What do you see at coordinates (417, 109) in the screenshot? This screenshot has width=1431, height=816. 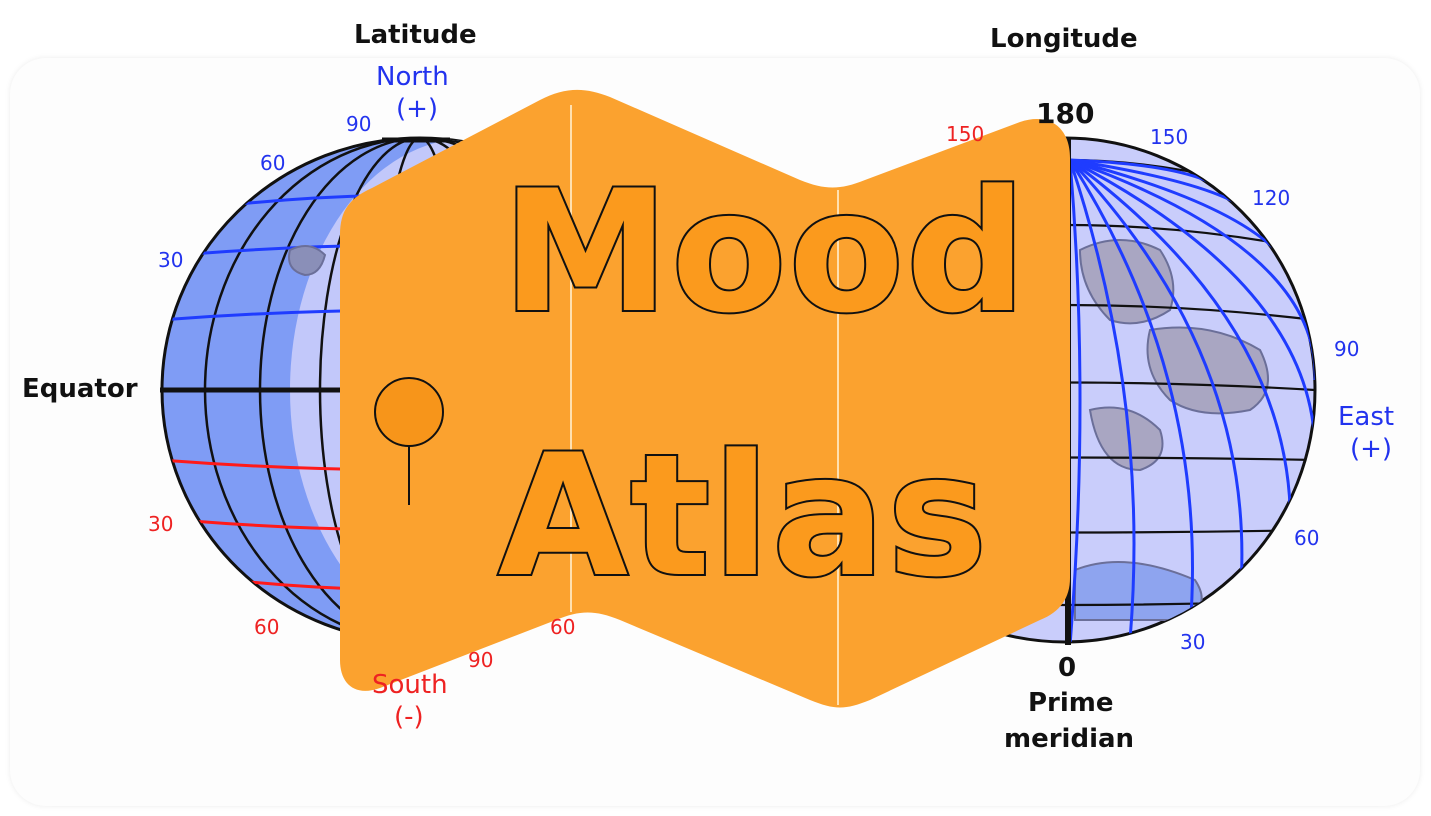 I see `north-sign: (+)` at bounding box center [417, 109].